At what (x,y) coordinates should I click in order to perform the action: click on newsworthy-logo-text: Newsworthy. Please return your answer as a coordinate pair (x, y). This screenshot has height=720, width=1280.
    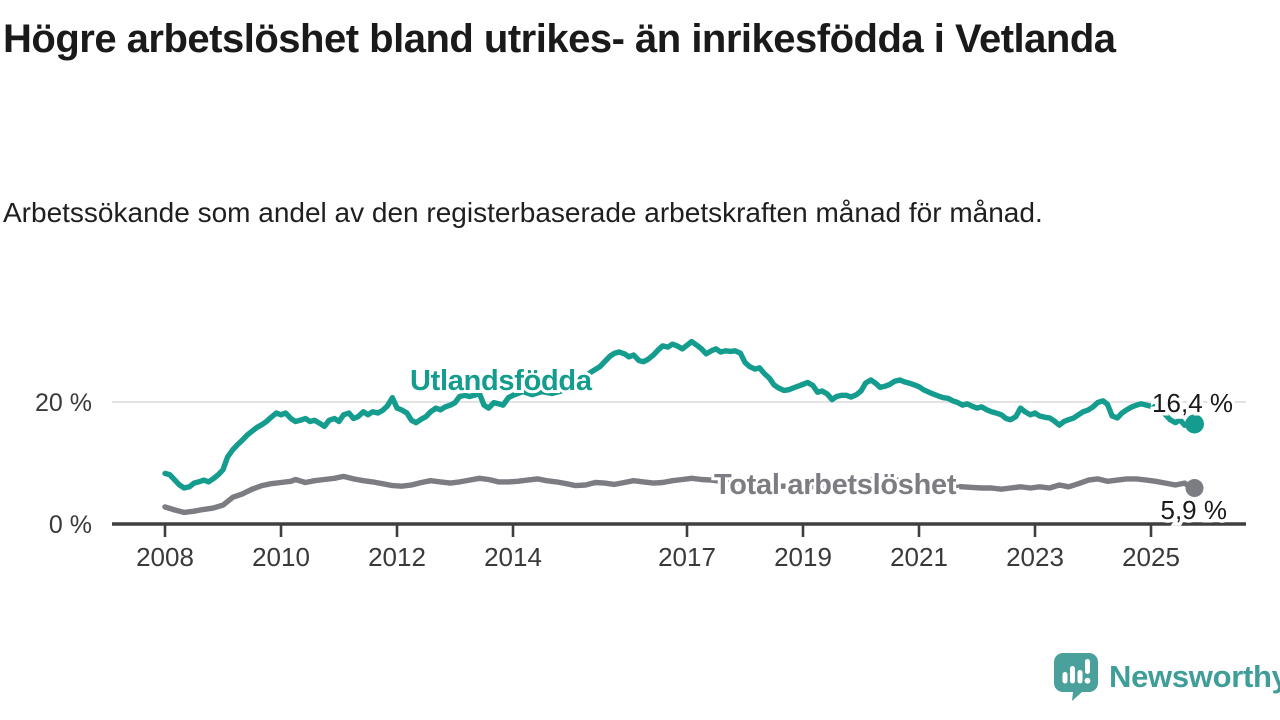
    Looking at the image, I should click on (1194, 676).